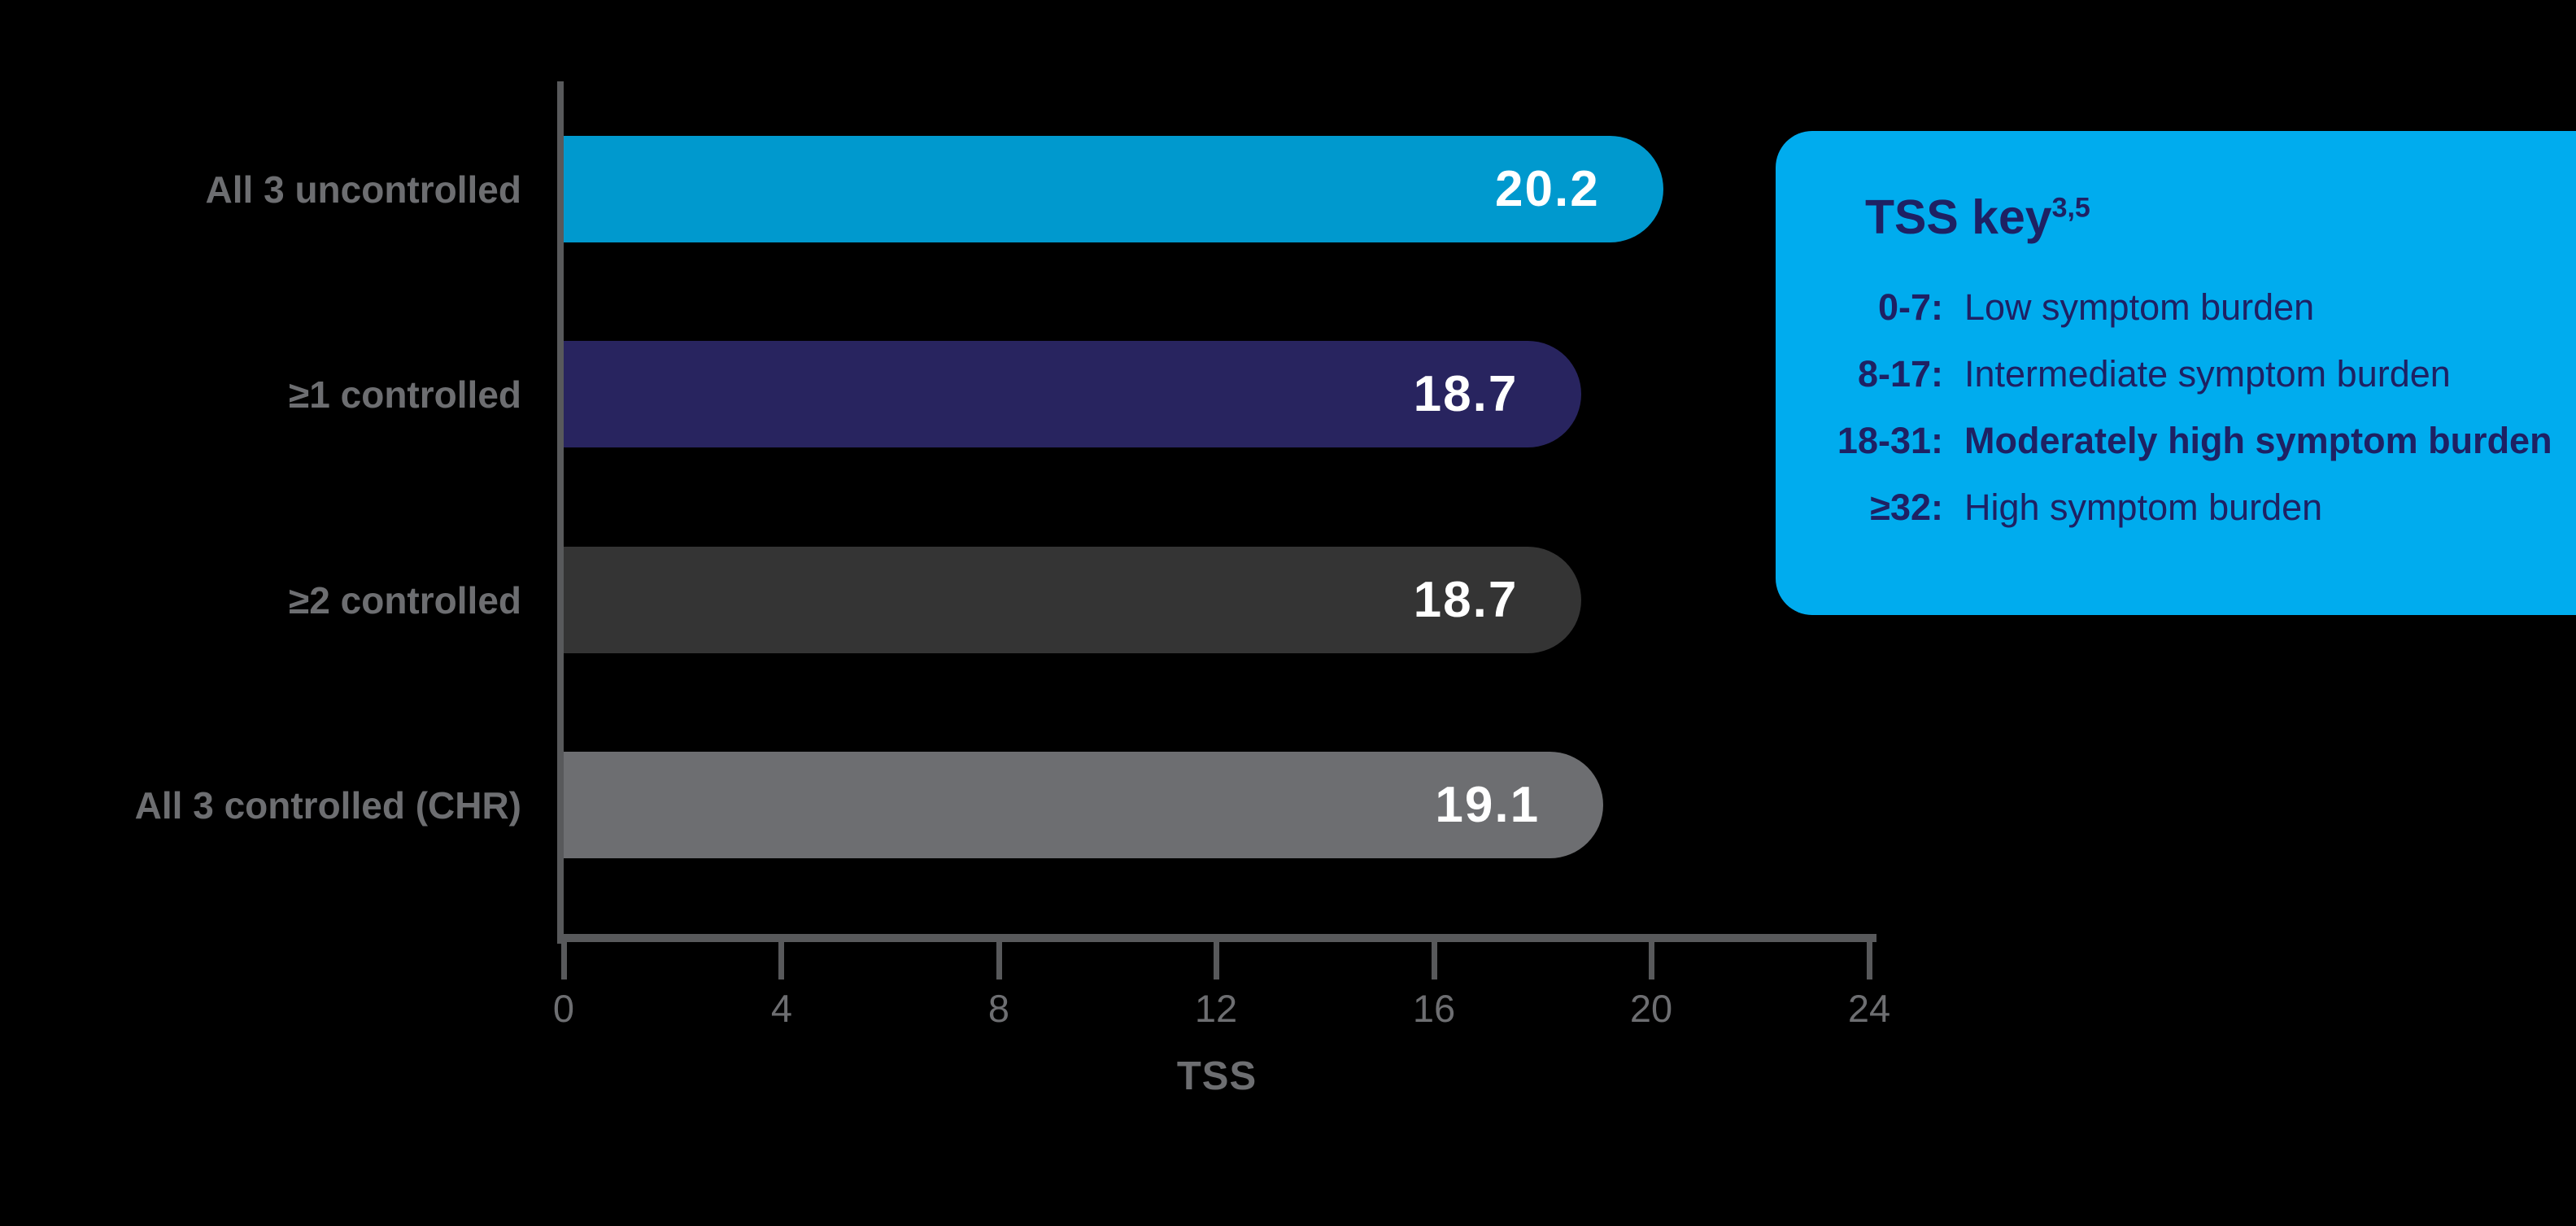 This screenshot has height=1226, width=2576. I want to click on tss-key-description: High symptom burden, so click(2143, 507).